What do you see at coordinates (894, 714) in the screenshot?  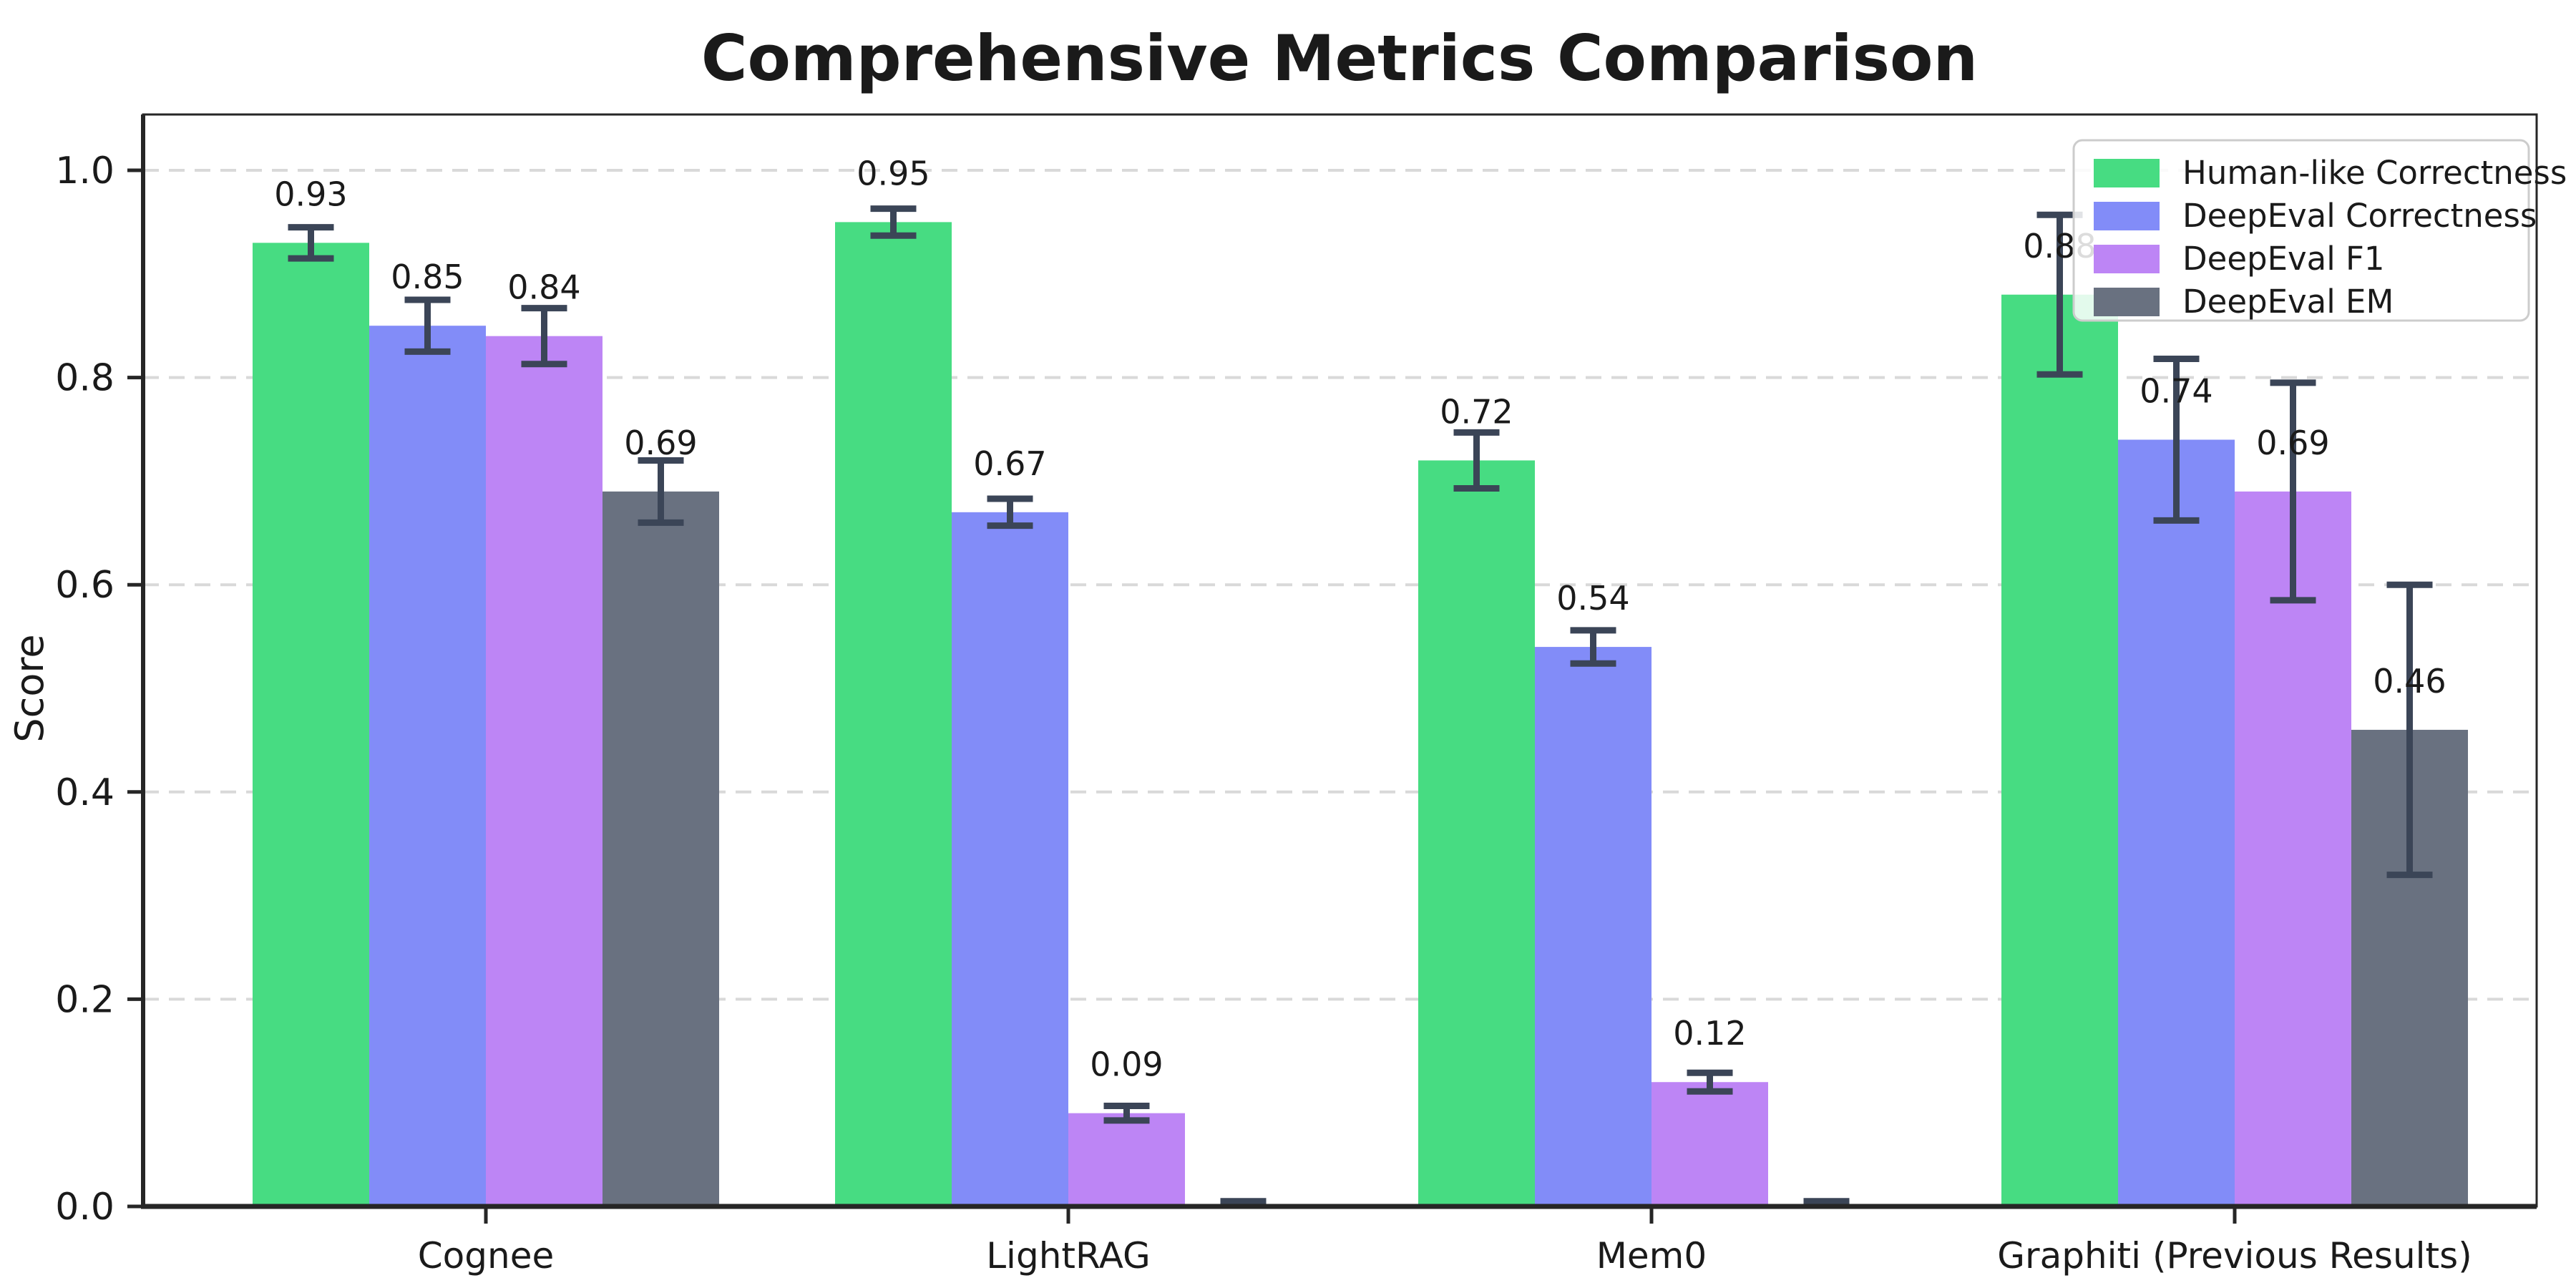 I see `bar-human-like-correctness-lightrag` at bounding box center [894, 714].